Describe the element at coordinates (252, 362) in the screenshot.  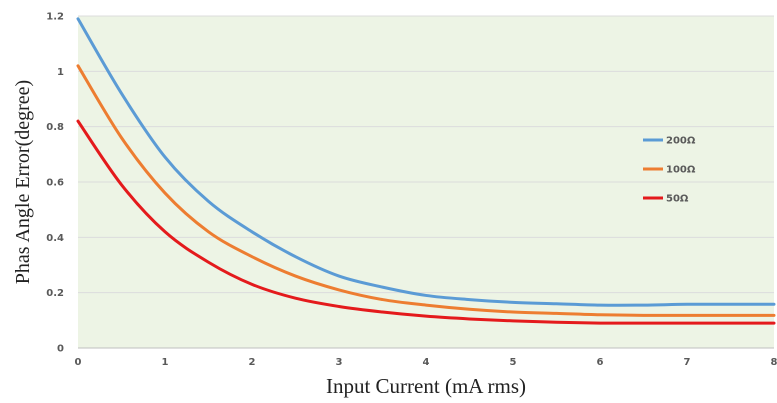
I see `x-tick-label: 2` at that location.